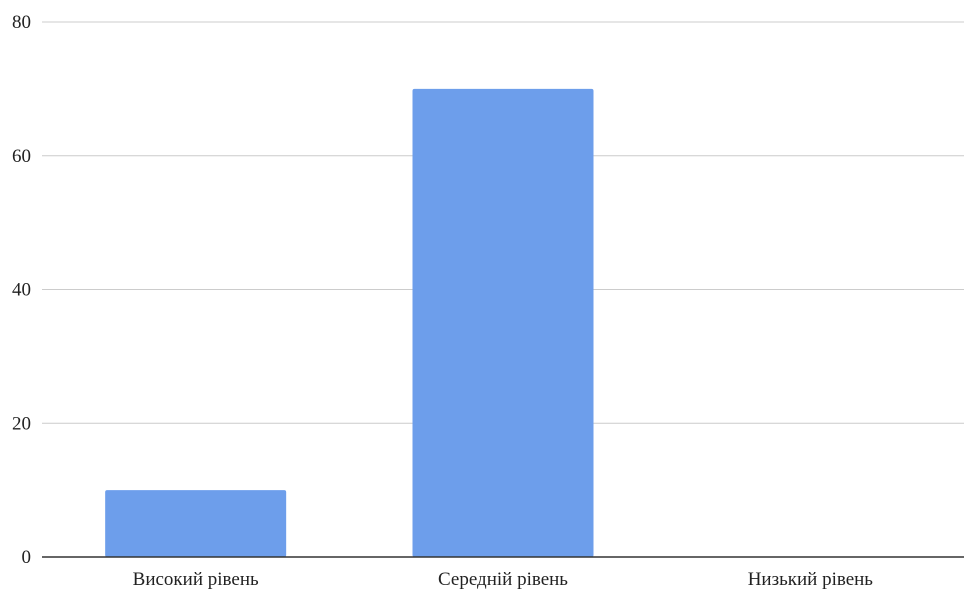 The width and height of the screenshot is (964, 590). I want to click on y-tick-label: 80, so click(21, 22).